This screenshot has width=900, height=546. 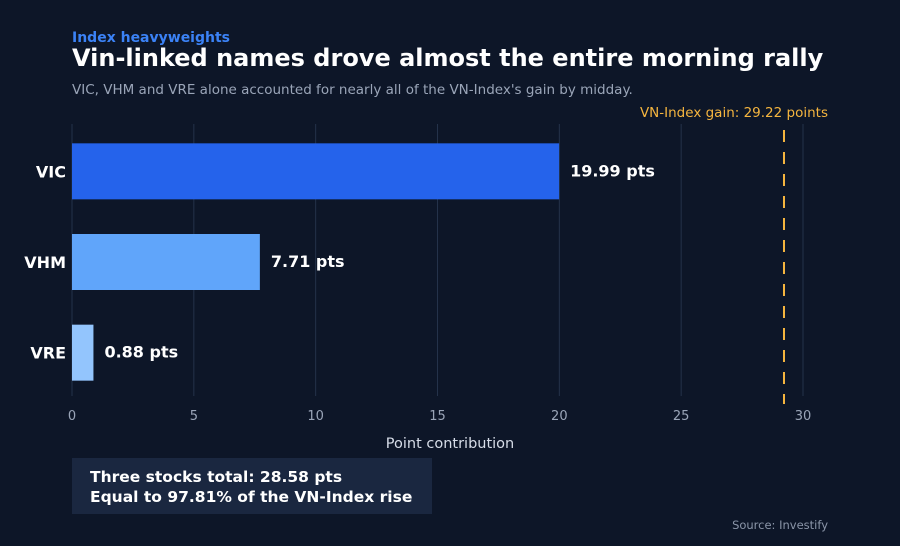 What do you see at coordinates (780, 525) in the screenshot?
I see `source-note: Source: Investify` at bounding box center [780, 525].